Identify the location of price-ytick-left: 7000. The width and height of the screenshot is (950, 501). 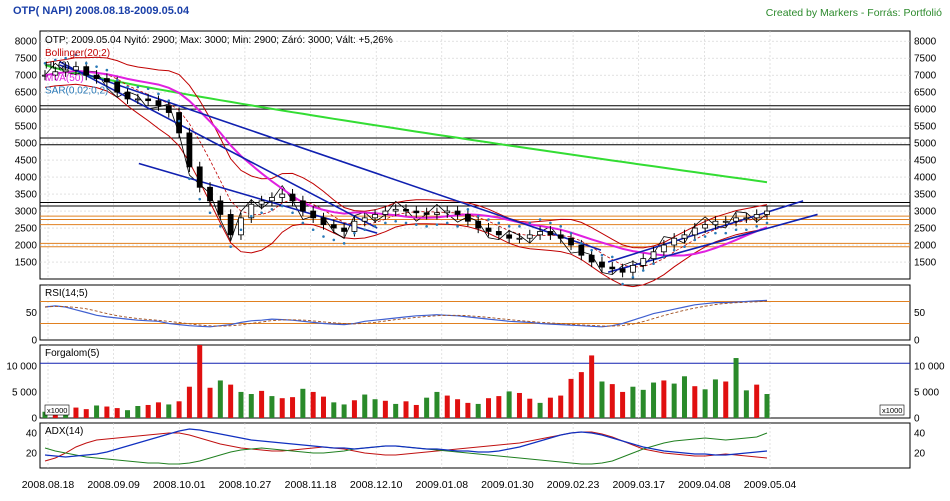
(26, 76).